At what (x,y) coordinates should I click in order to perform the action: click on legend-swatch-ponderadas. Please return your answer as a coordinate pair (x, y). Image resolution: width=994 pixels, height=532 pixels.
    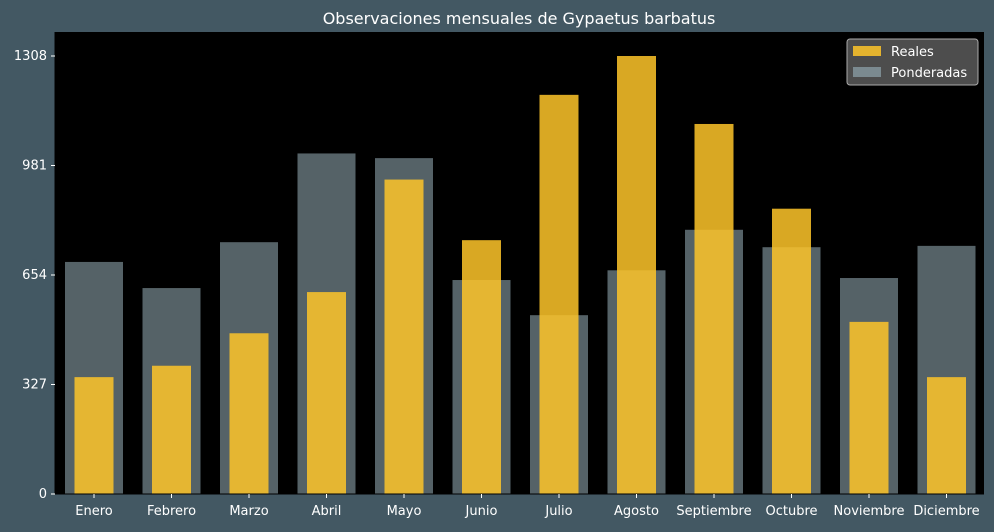
    Looking at the image, I should click on (867, 72).